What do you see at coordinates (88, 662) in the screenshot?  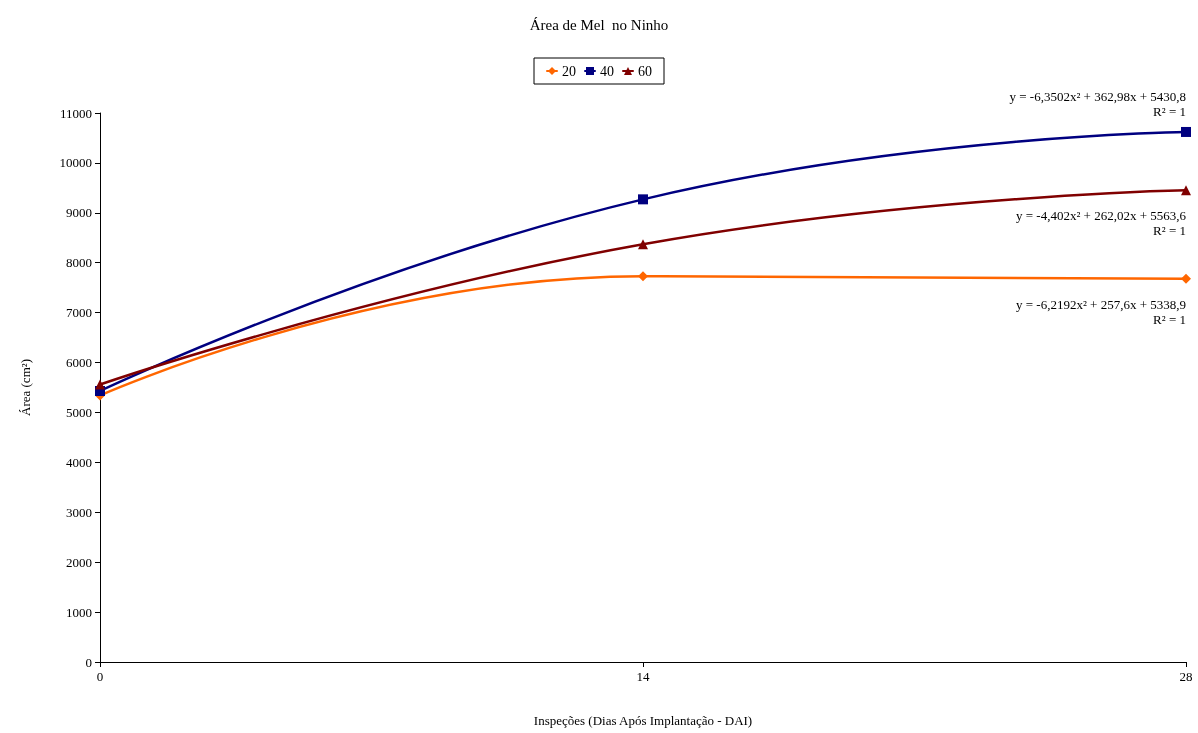 I see `y-tick-label: 0` at bounding box center [88, 662].